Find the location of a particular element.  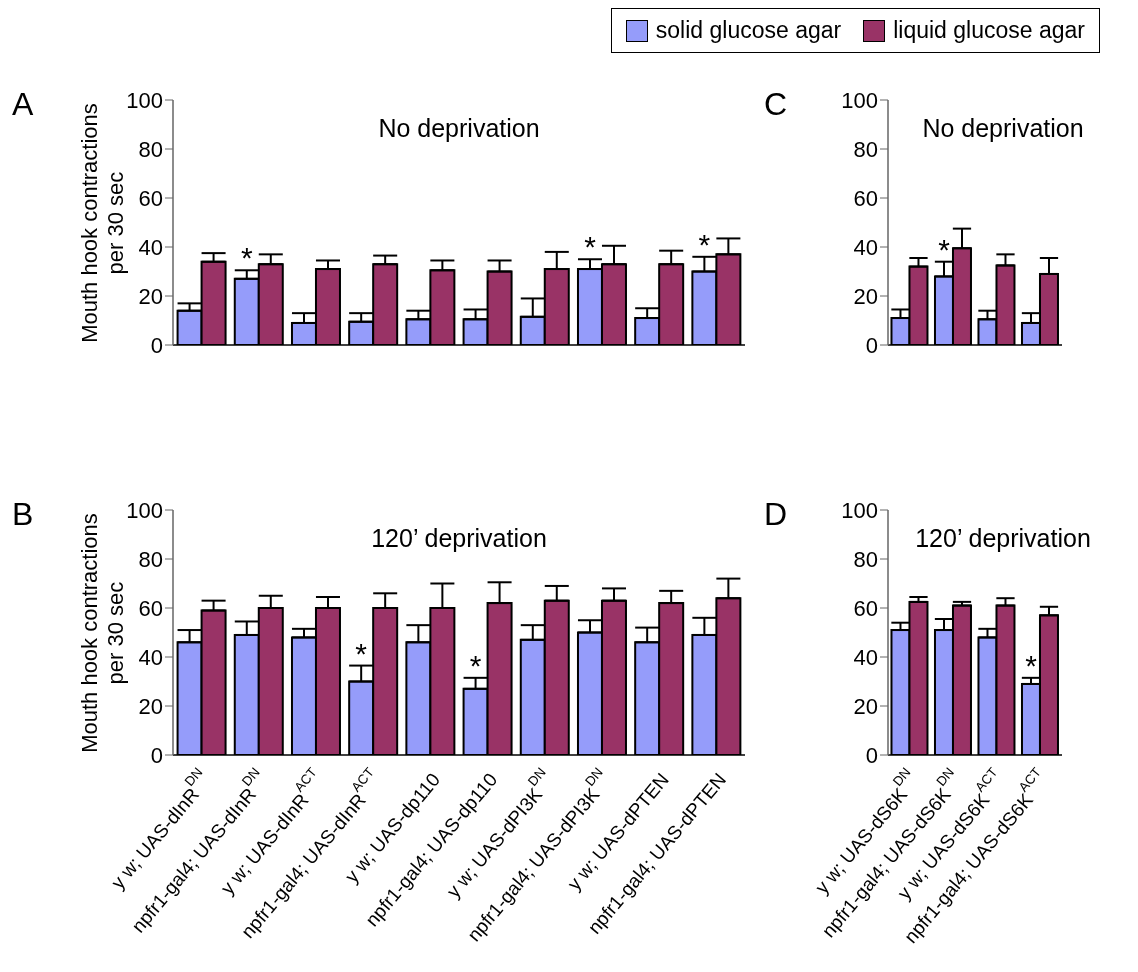

legend-label: solid glucose agar is located at coordinates (748, 30).